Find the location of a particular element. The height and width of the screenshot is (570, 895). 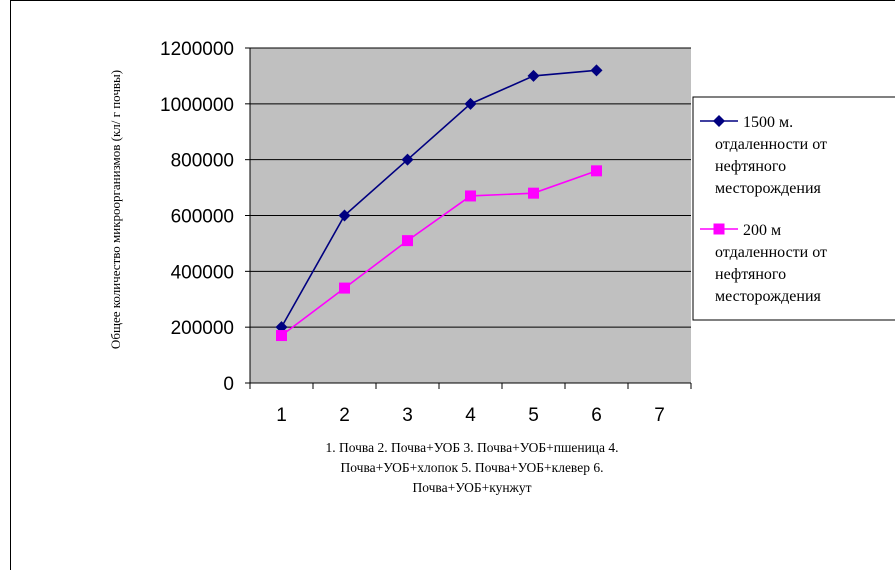

x-tick-labels: 1 2 3 4 5 6 7 is located at coordinates (470, 415).